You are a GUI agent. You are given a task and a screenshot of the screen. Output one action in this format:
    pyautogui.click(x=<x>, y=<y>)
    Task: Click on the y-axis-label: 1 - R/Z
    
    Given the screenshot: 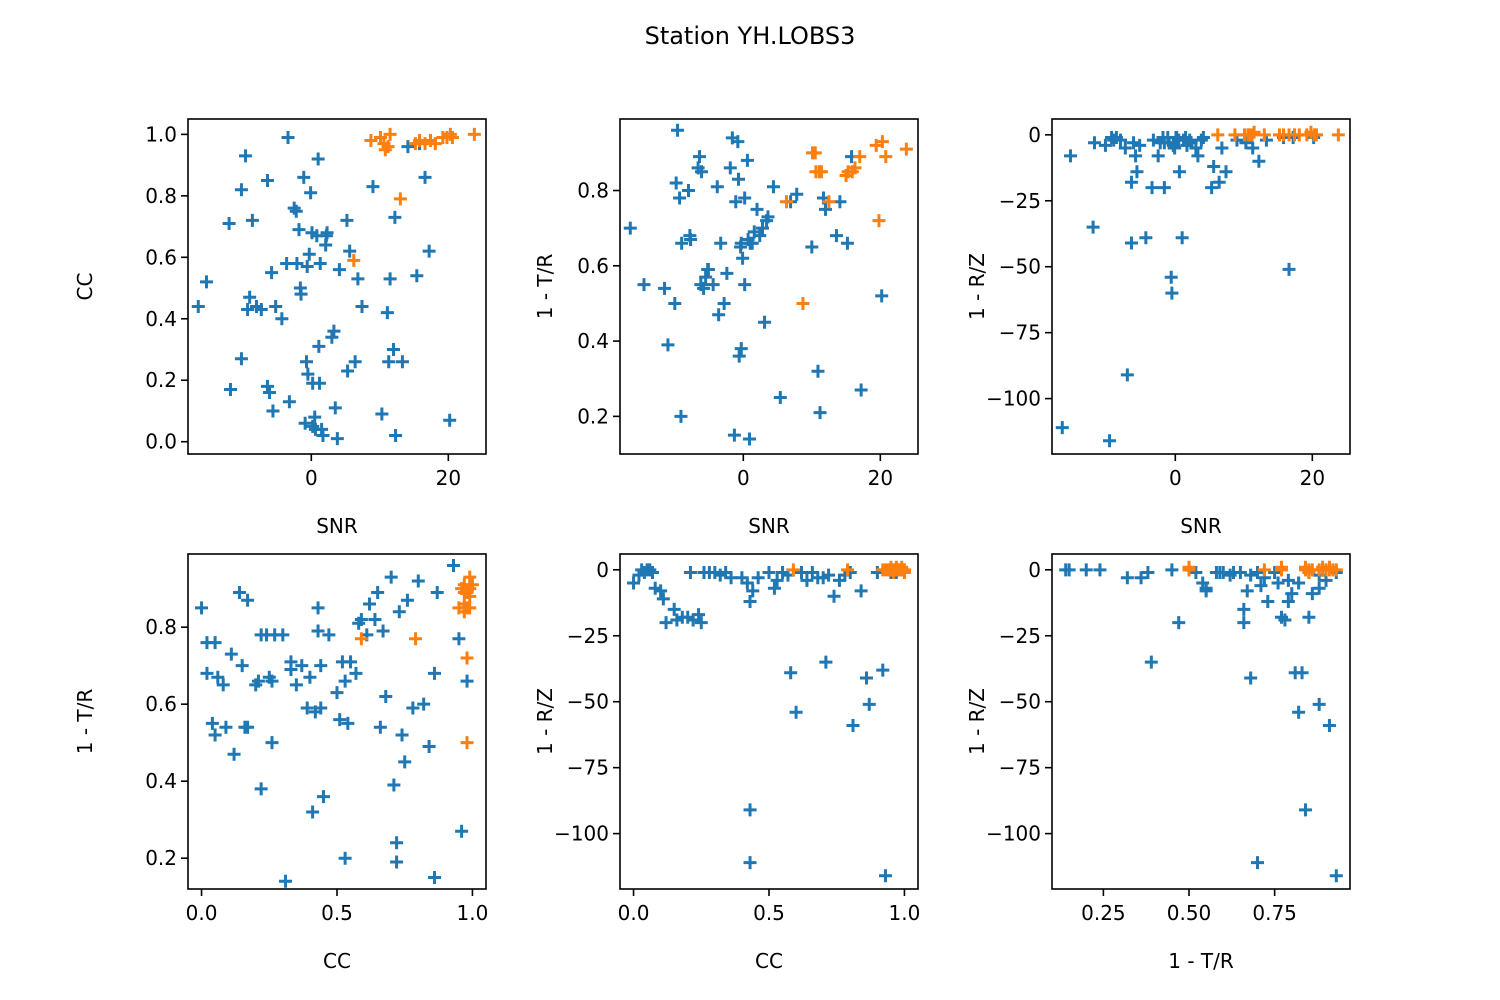 What is the action you would take?
    pyautogui.click(x=977, y=721)
    